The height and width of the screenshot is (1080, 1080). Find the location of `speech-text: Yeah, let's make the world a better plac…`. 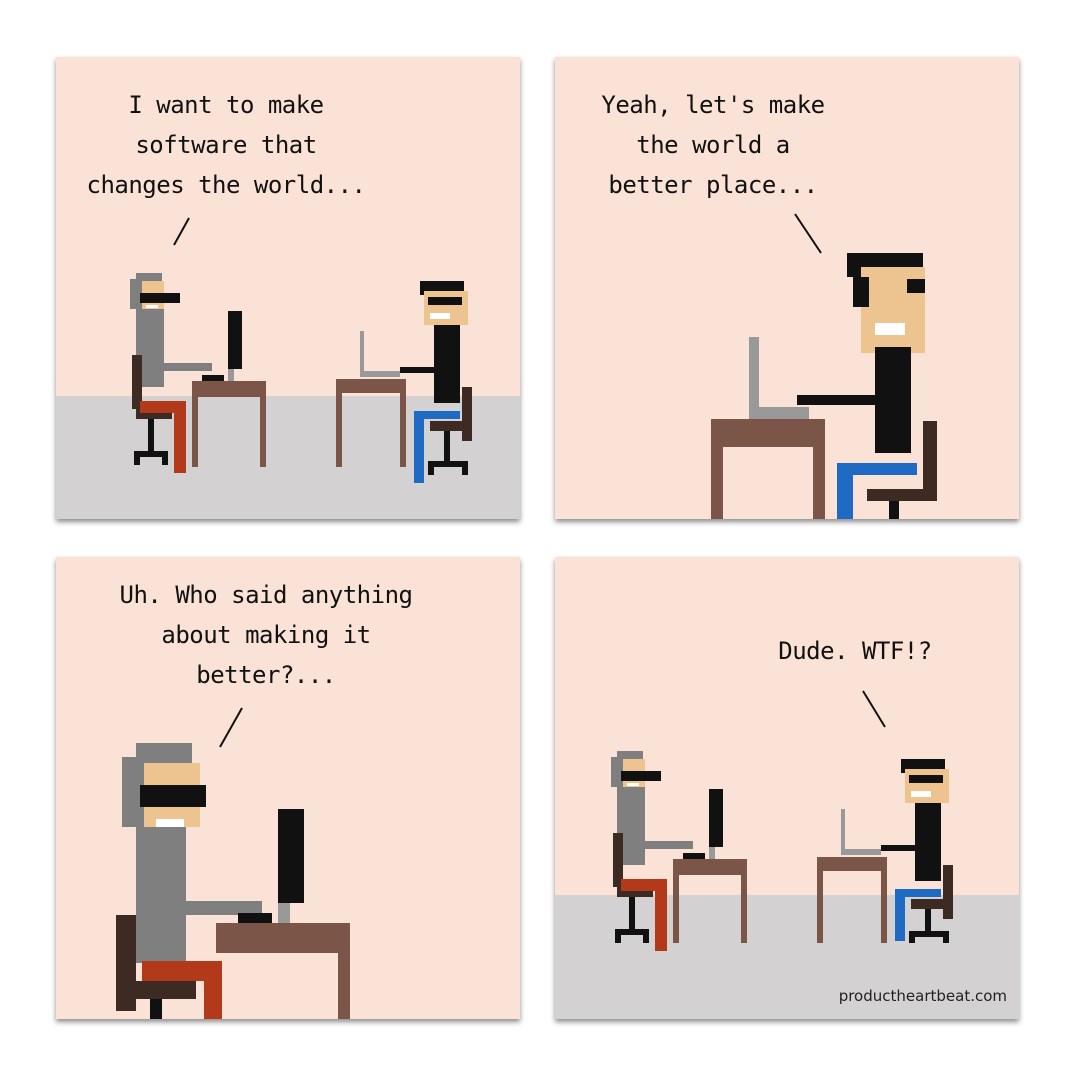

speech-text: Yeah, let's make the world a better plac… is located at coordinates (713, 145).